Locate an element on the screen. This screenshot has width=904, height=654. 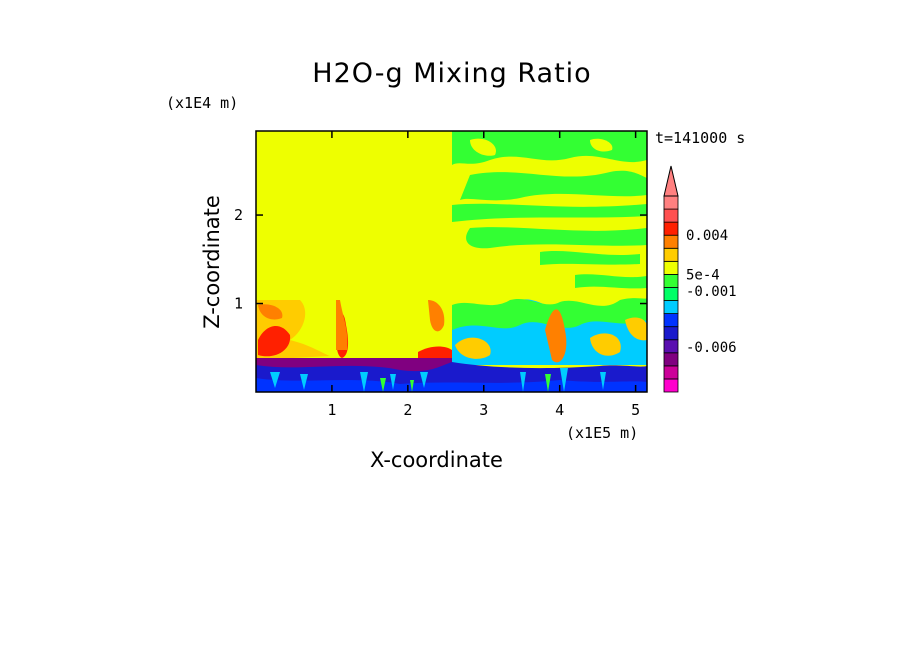
green-layer is located at coordinates (549, 314).